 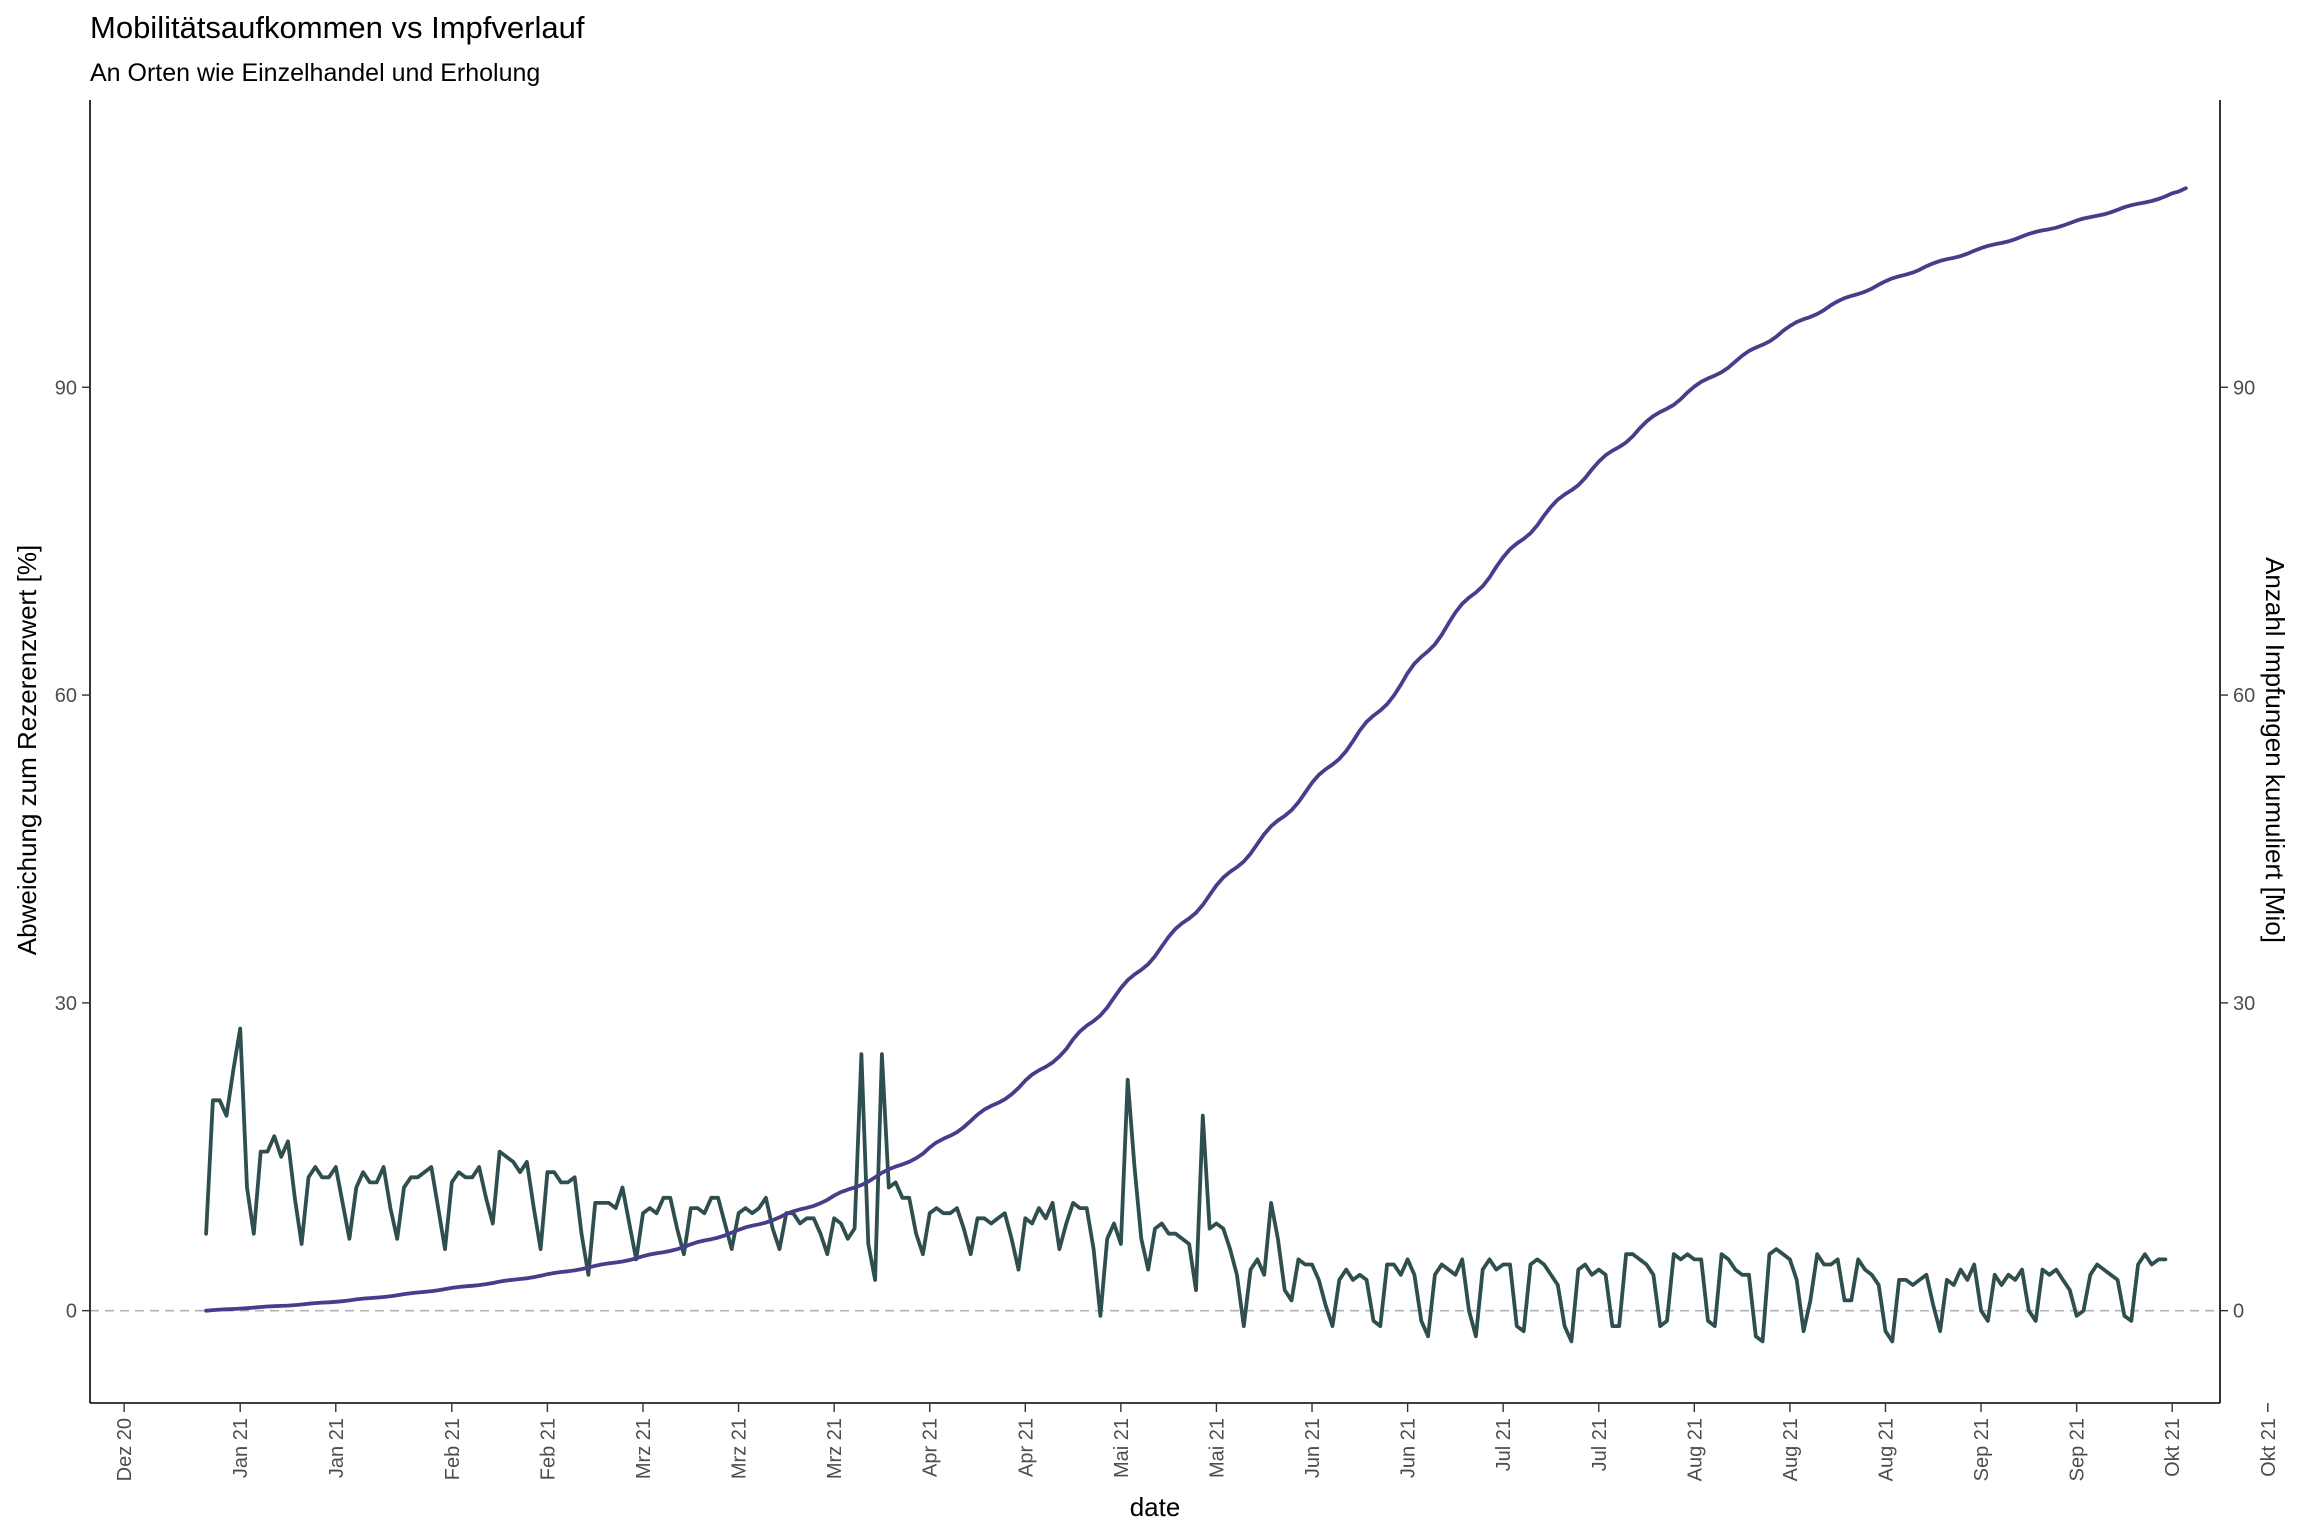 I want to click on x-tick-label: Dez 20, so click(x=125, y=1449).